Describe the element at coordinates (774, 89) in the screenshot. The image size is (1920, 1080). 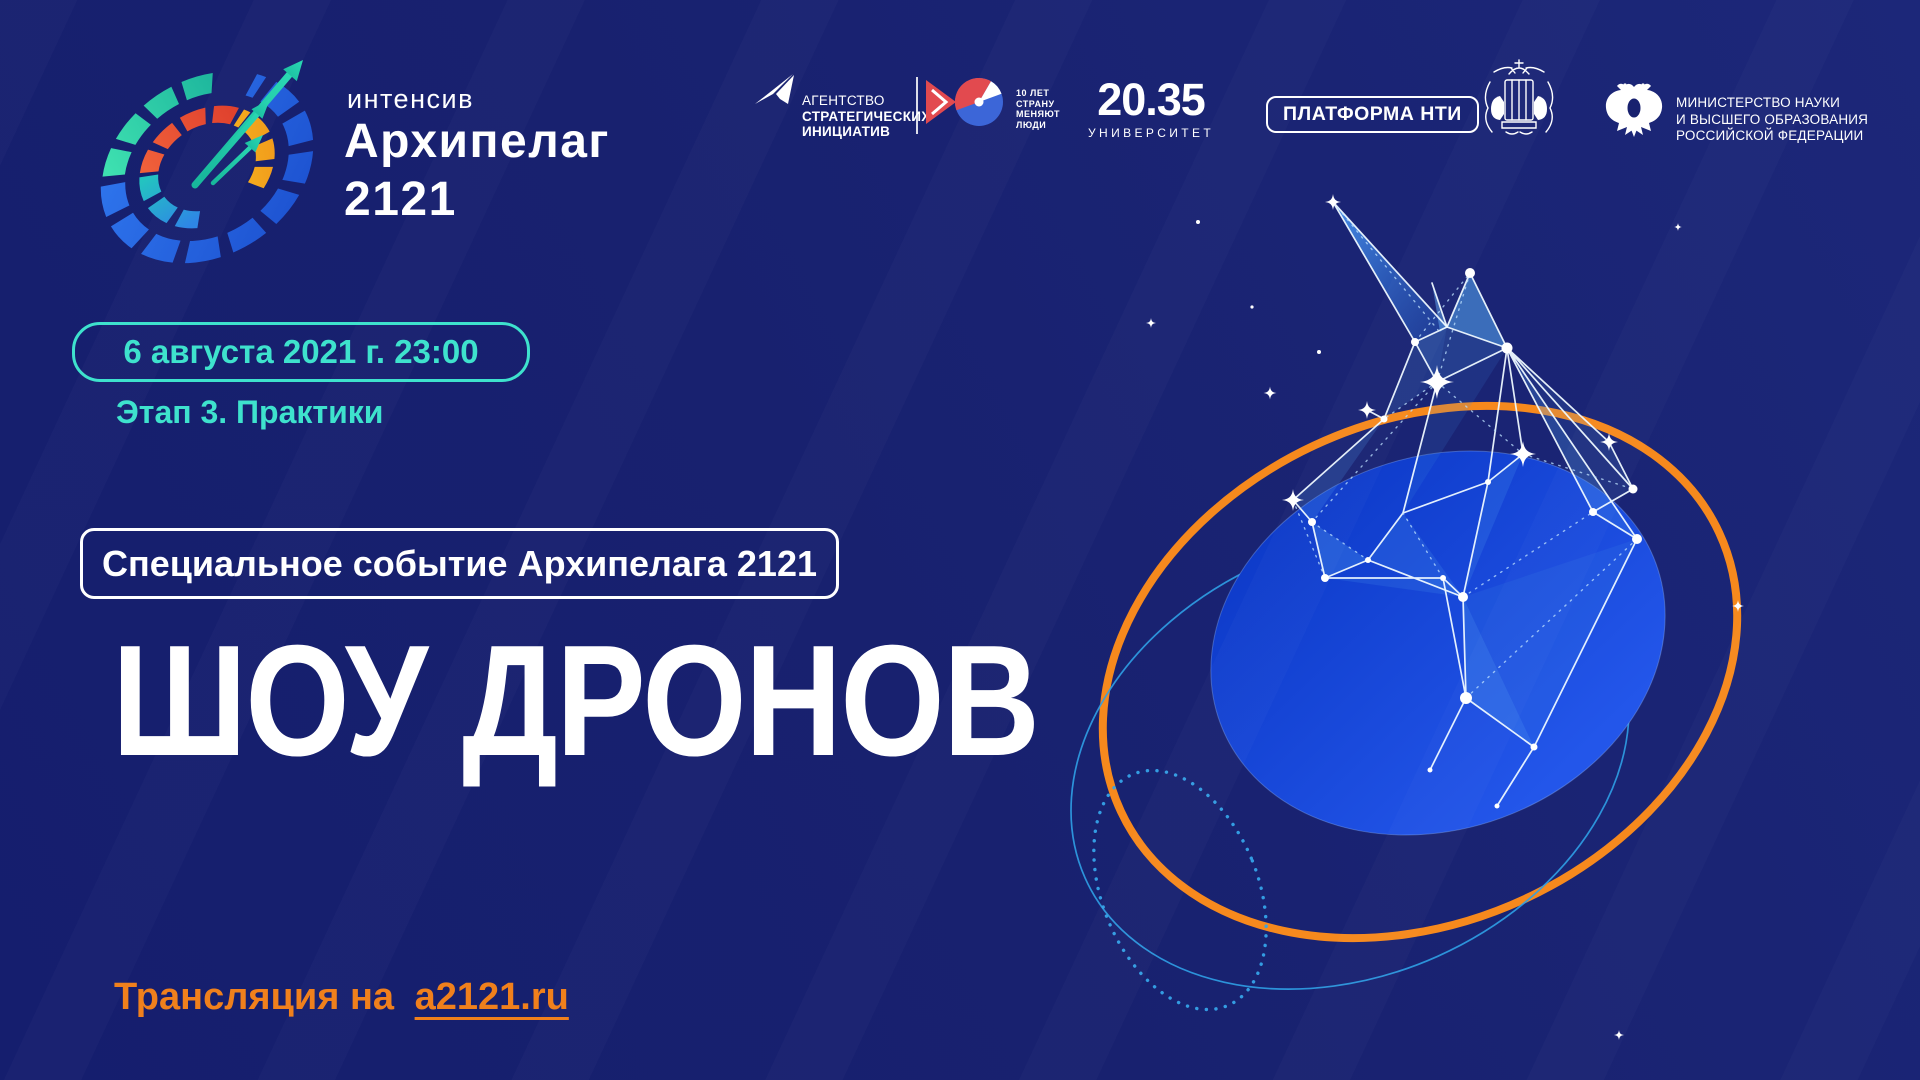
I see `asi-plane-icon` at that location.